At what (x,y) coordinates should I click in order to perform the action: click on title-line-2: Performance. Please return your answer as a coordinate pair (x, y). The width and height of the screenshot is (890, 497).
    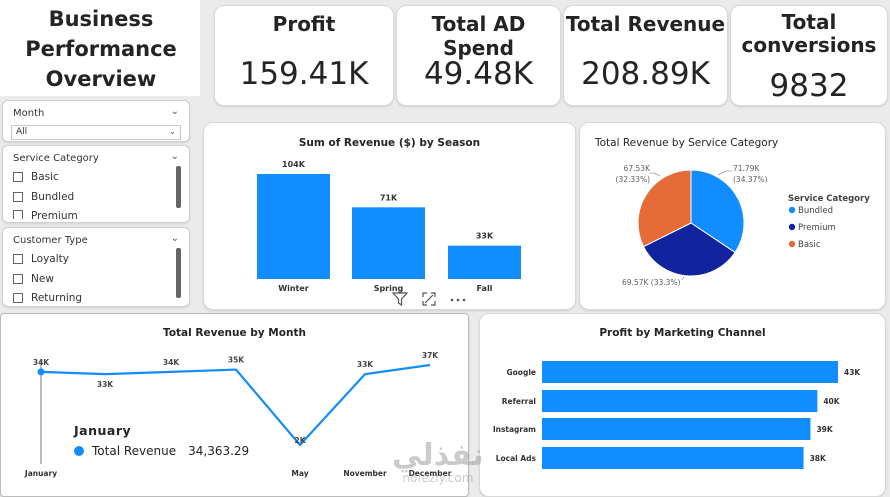
    Looking at the image, I should click on (101, 49).